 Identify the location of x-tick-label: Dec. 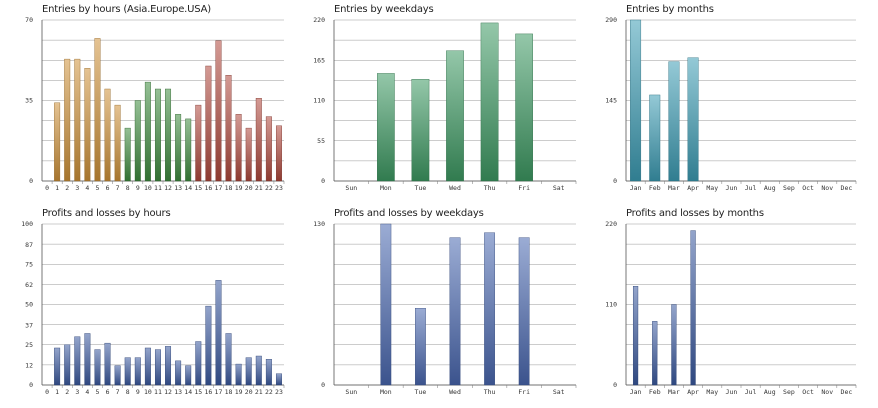
(847, 188).